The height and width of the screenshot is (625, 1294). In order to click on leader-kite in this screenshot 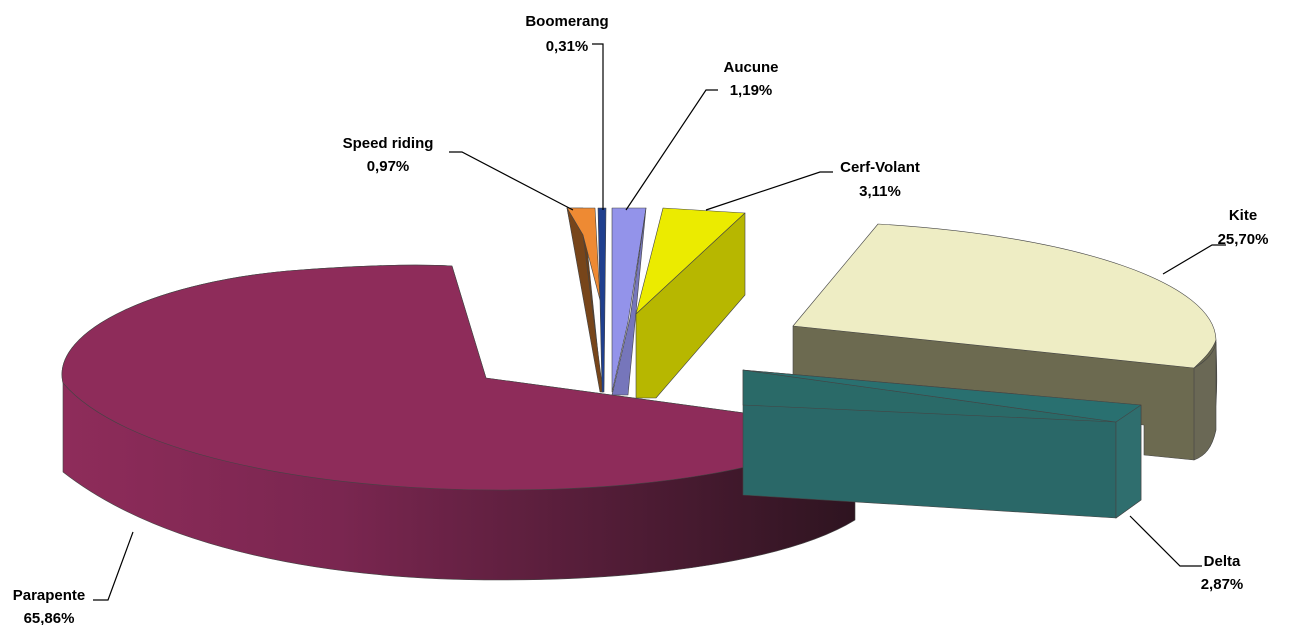, I will do `click(1194, 259)`.